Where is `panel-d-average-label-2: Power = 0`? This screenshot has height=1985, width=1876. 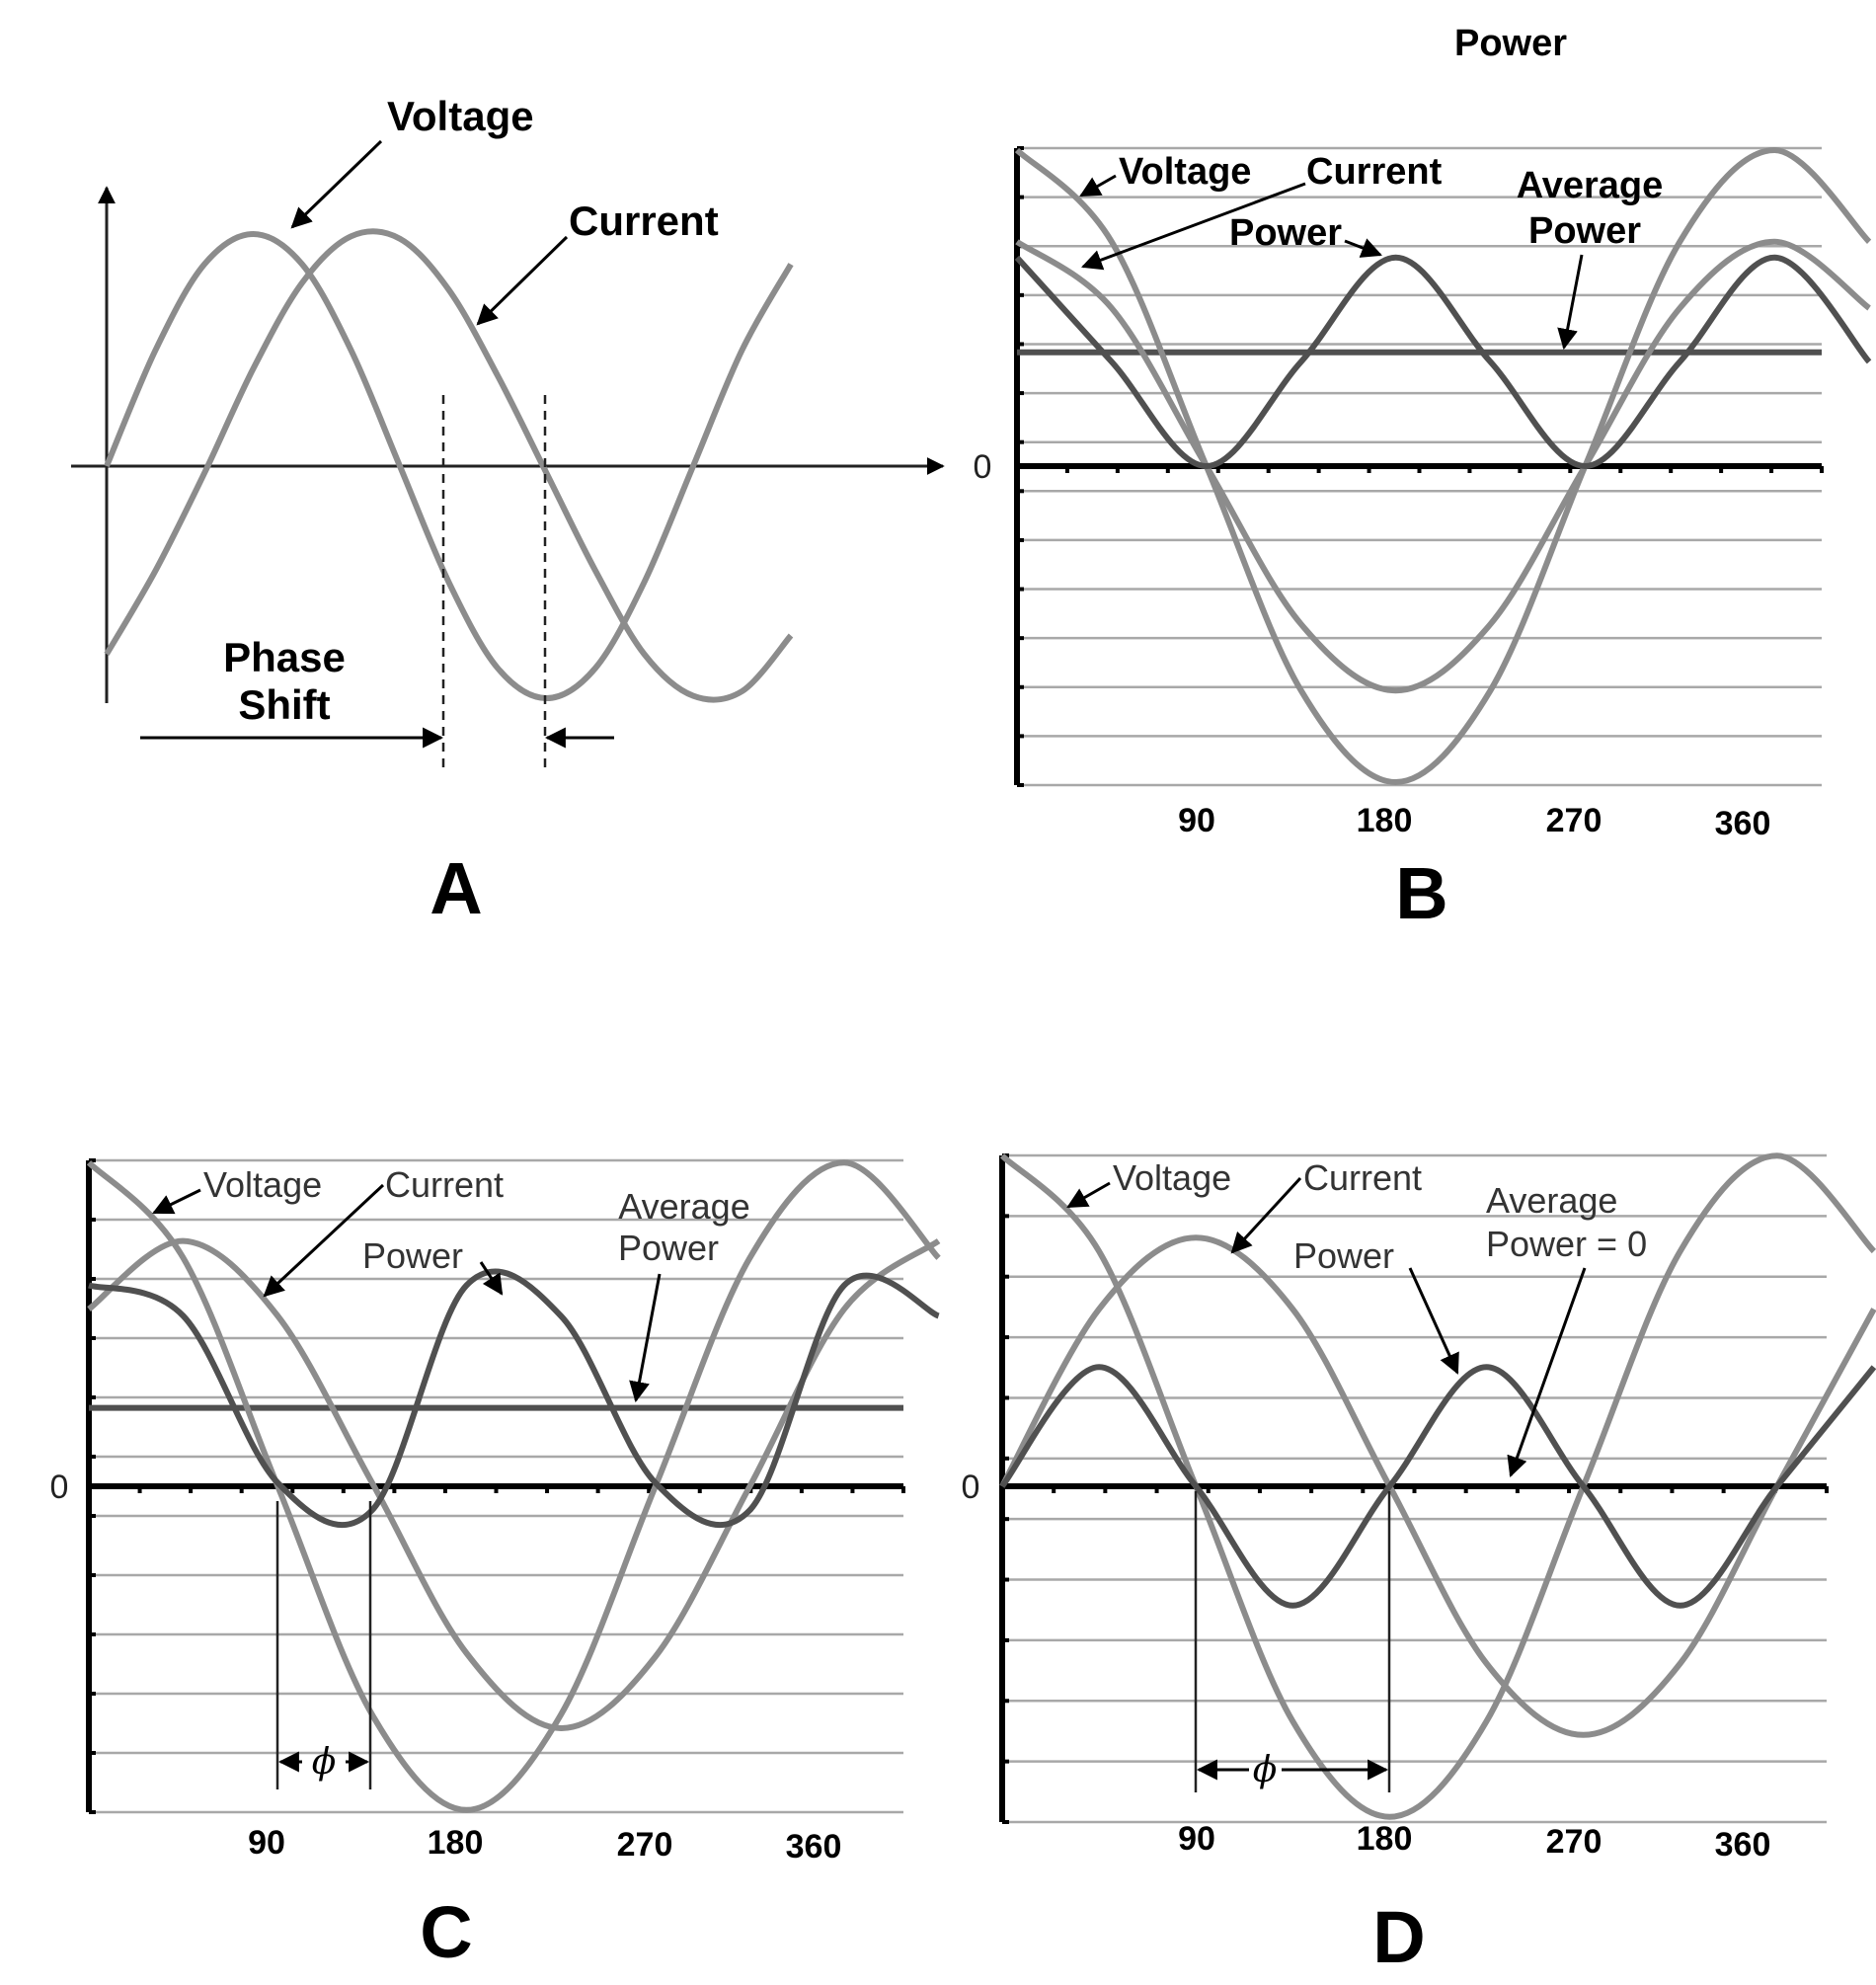
panel-d-average-label-2: Power = 0 is located at coordinates (1567, 1244).